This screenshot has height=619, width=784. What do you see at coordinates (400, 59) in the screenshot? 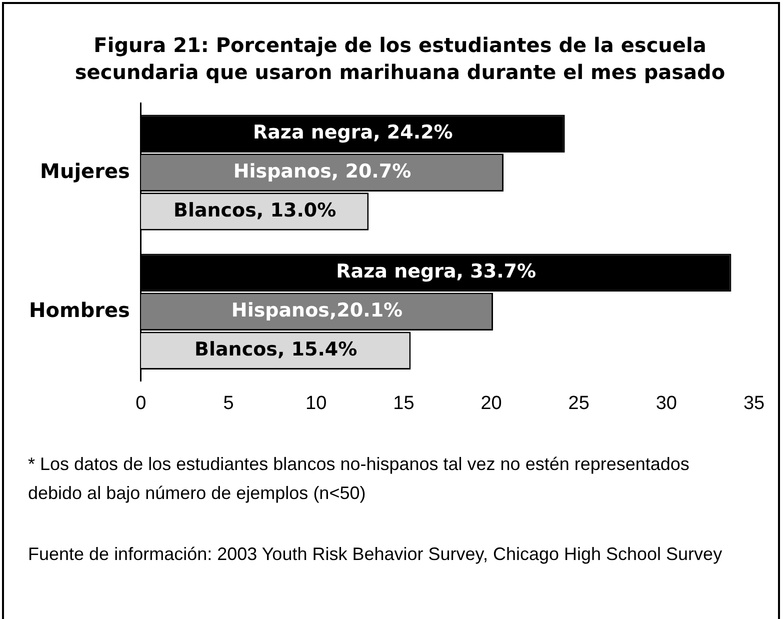
I see `chart-title: Figura 21: Porcentaje de los estudiantes de la escuela secundaria que usaron marihuana durante el mes pasado` at bounding box center [400, 59].